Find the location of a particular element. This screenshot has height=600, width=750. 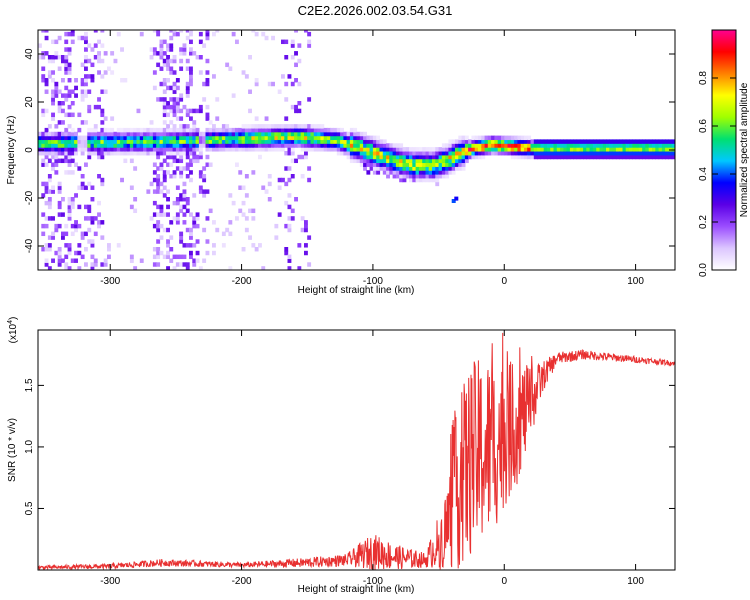

spectrogram-y-label: Frequency (Hz) is located at coordinates (11, 150).